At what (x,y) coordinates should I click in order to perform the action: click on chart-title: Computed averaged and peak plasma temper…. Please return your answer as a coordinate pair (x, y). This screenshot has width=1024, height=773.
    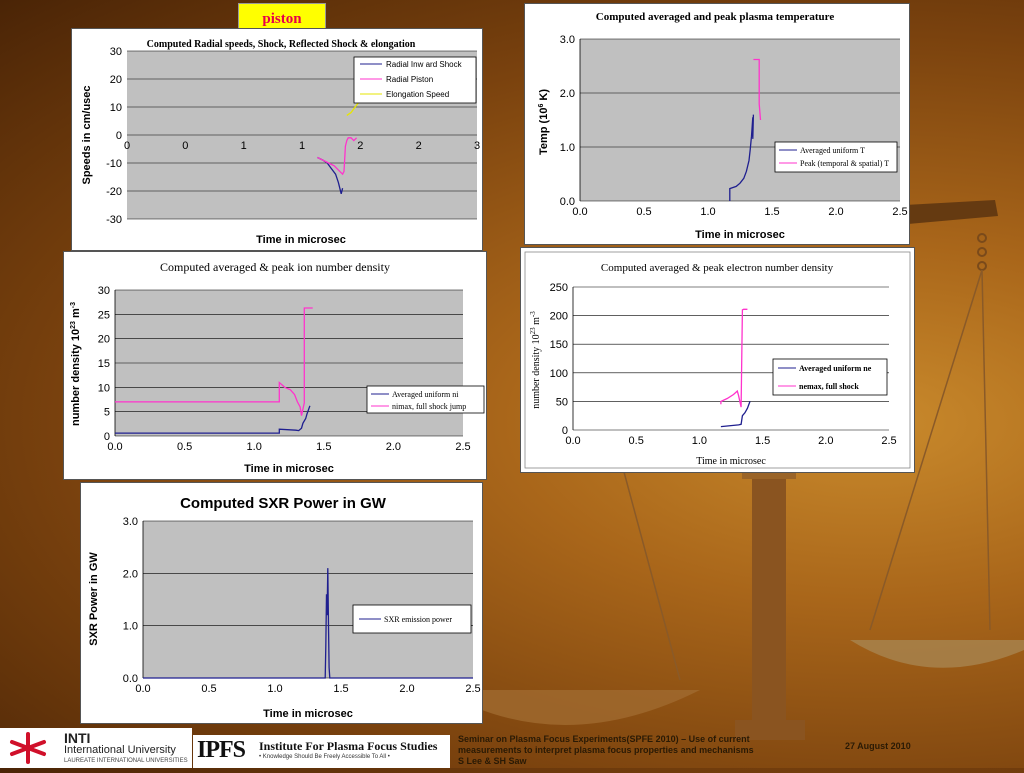
    Looking at the image, I should click on (715, 17).